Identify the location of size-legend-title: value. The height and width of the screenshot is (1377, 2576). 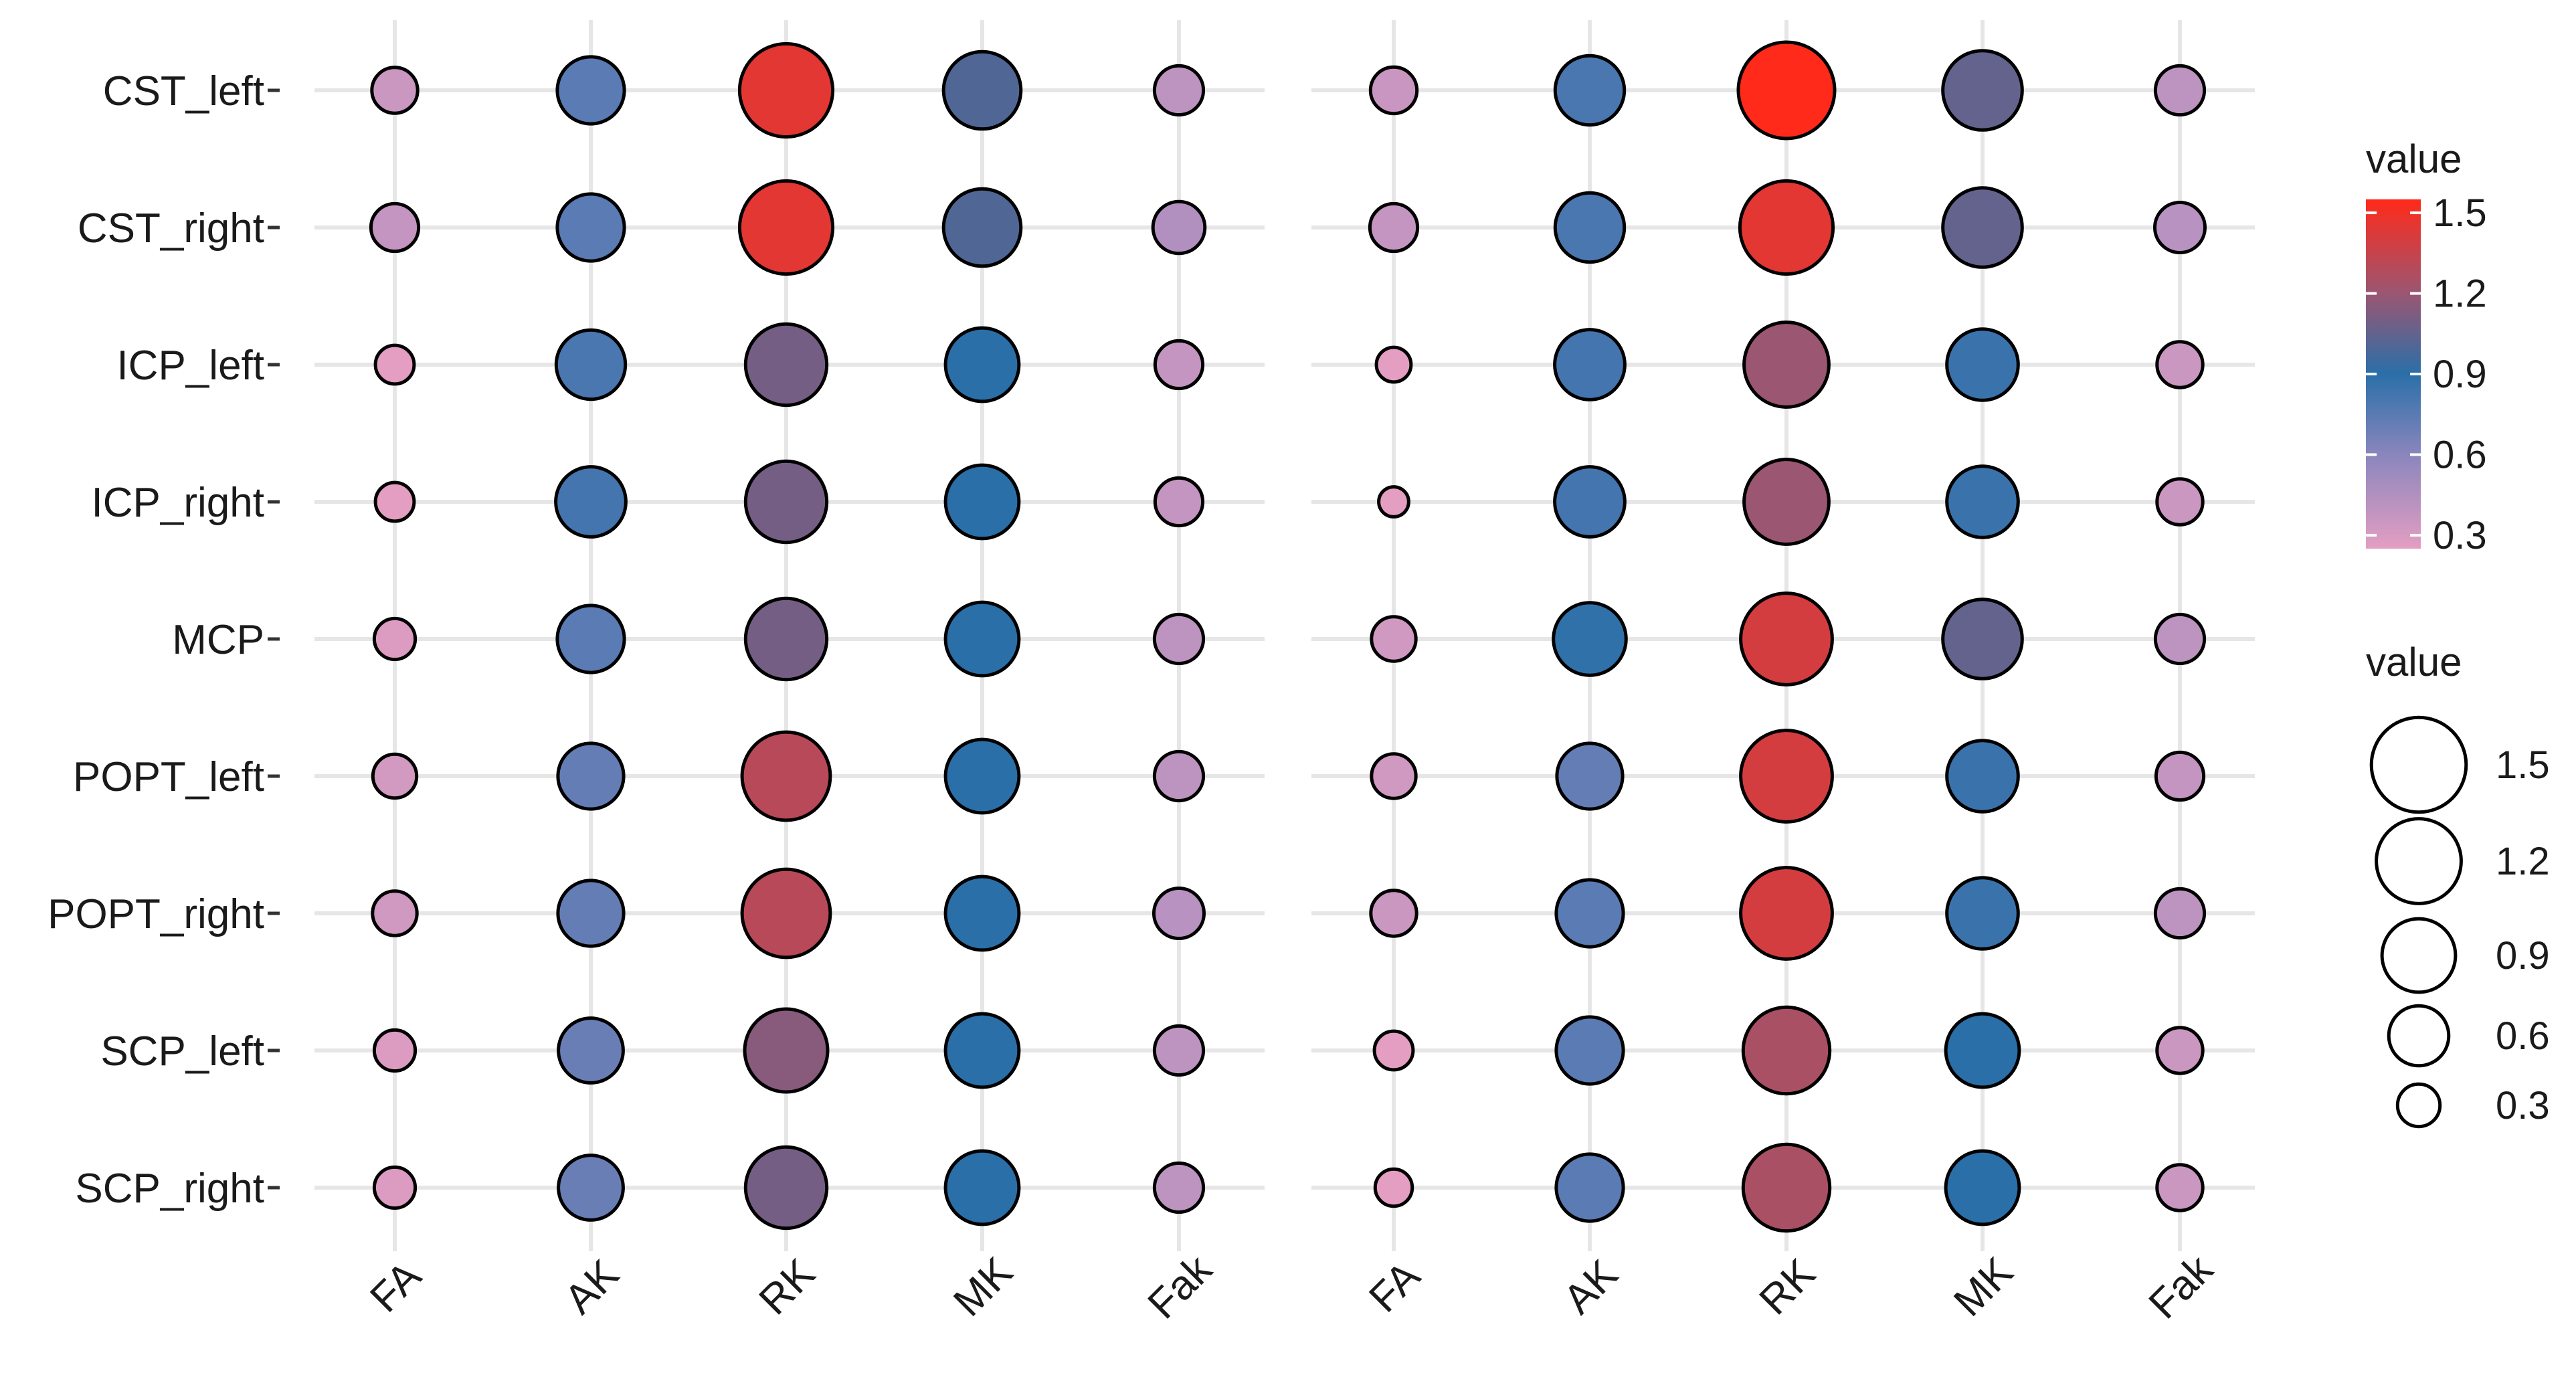
(2414, 662).